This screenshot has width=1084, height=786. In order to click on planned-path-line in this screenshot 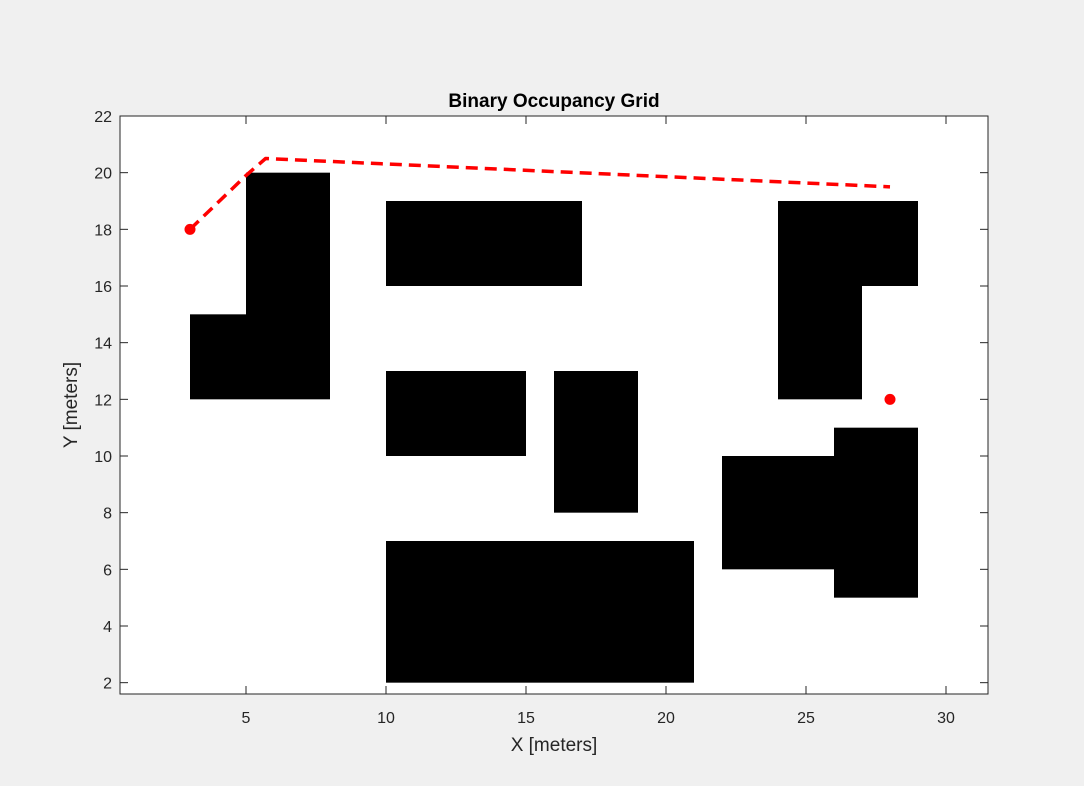, I will do `click(539, 193)`.